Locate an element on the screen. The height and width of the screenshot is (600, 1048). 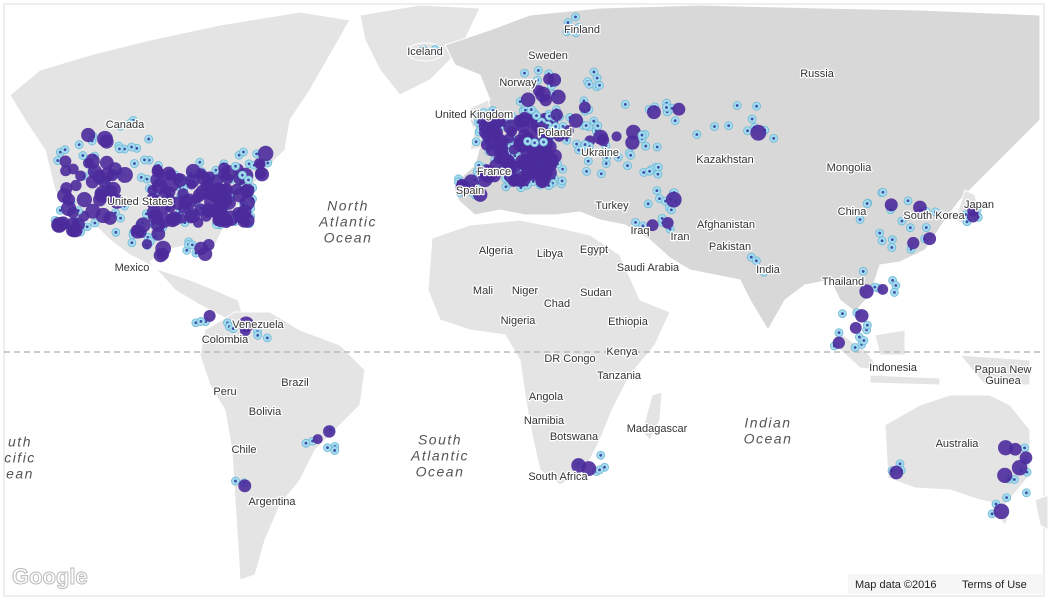
country-label: Namibia is located at coordinates (544, 421).